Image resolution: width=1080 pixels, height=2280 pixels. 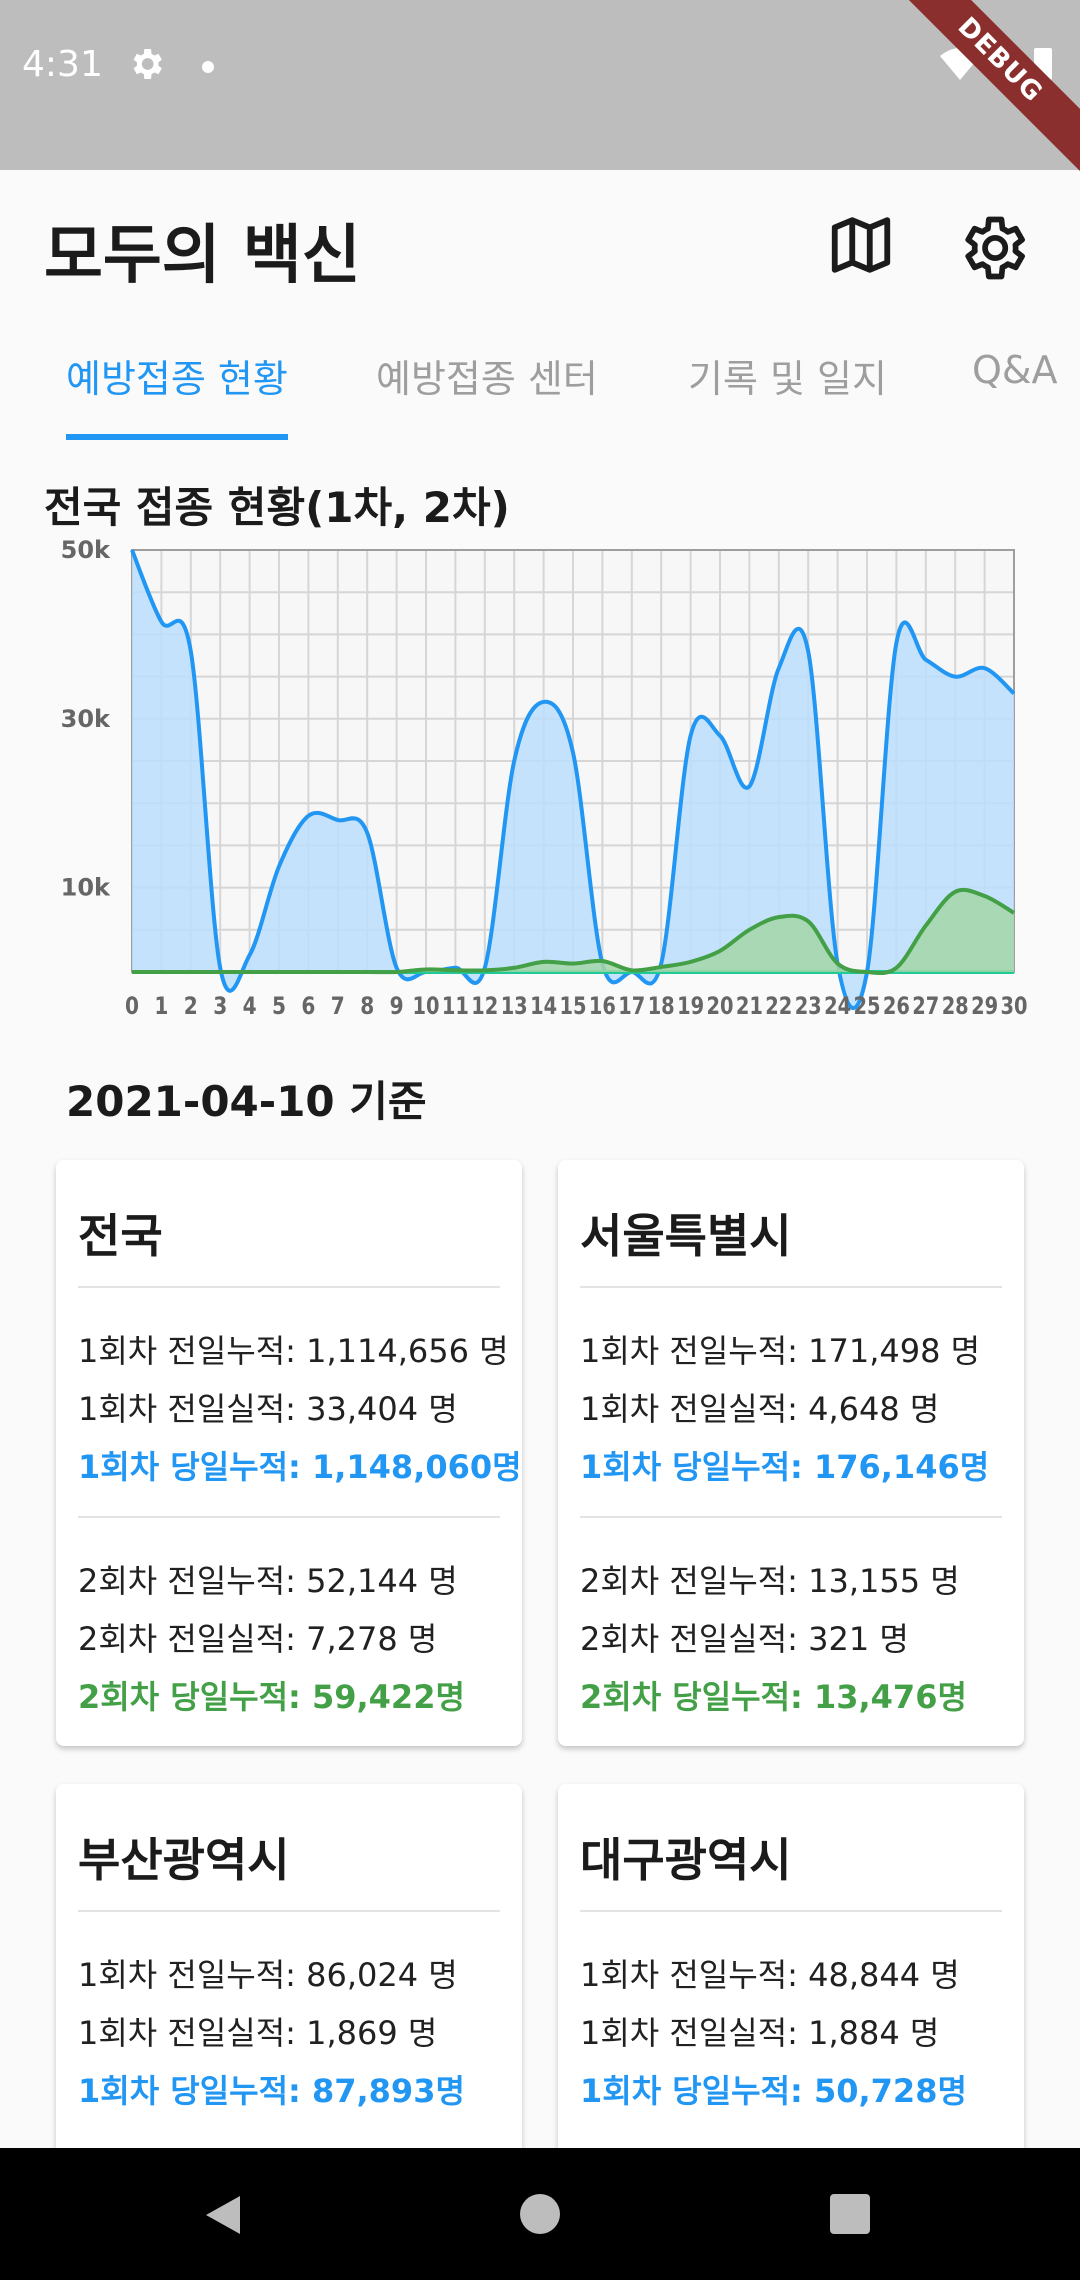 What do you see at coordinates (925, 1006) in the screenshot?
I see `x-tick-label: 27` at bounding box center [925, 1006].